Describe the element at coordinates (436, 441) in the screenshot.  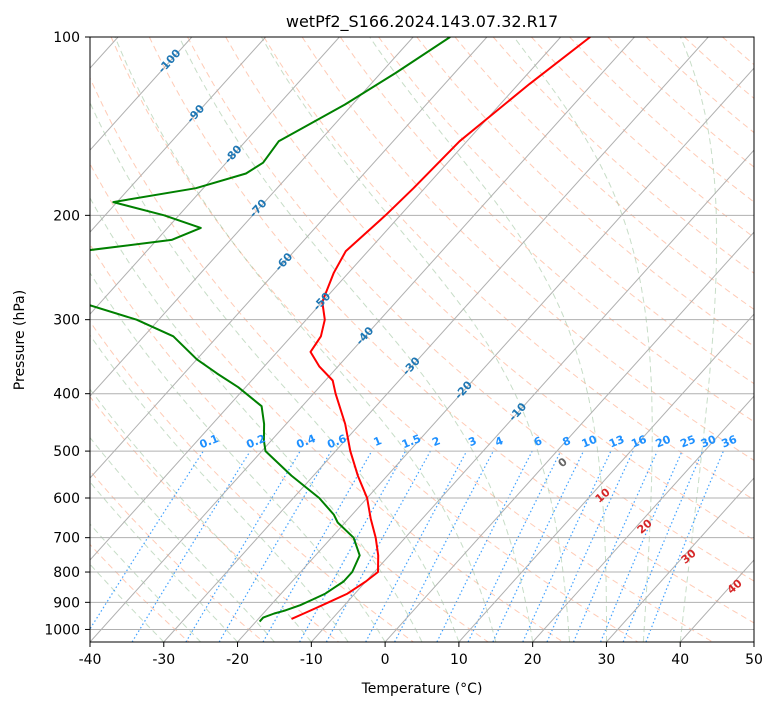
I see `mixing-ratio-label: 2` at that location.